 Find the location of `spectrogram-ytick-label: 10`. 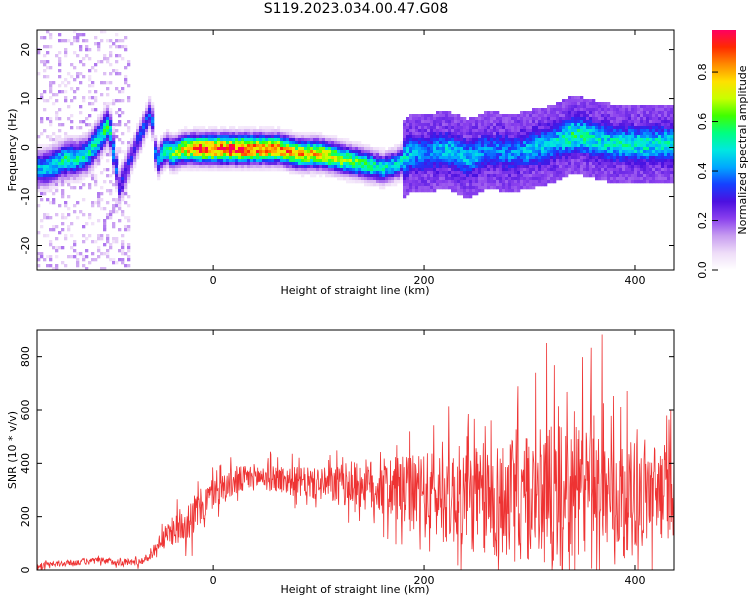

spectrogram-ytick-label: 10 is located at coordinates (25, 99).